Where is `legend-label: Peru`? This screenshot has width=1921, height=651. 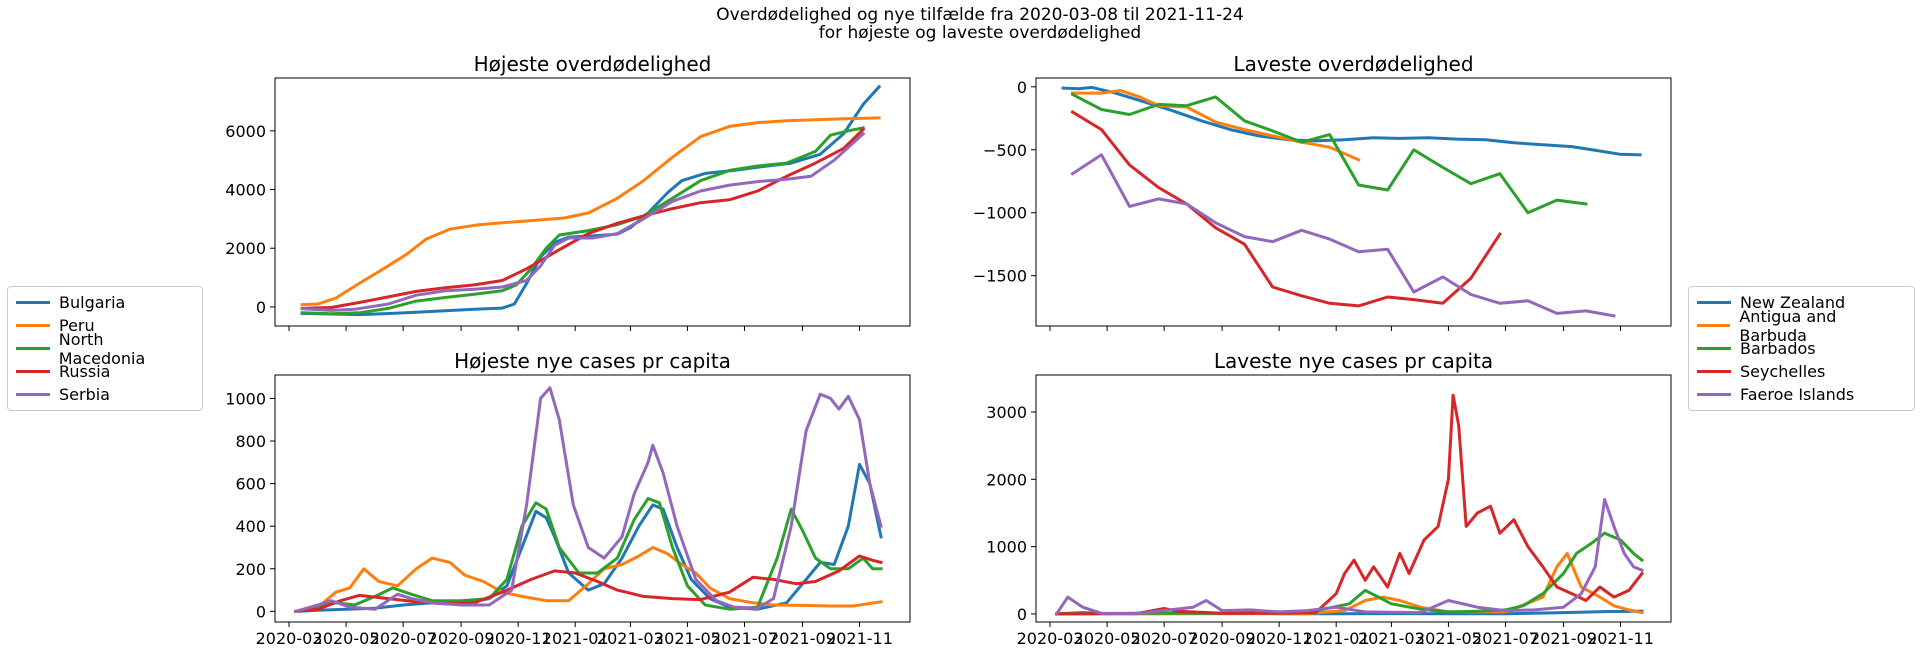 legend-label: Peru is located at coordinates (77, 325).